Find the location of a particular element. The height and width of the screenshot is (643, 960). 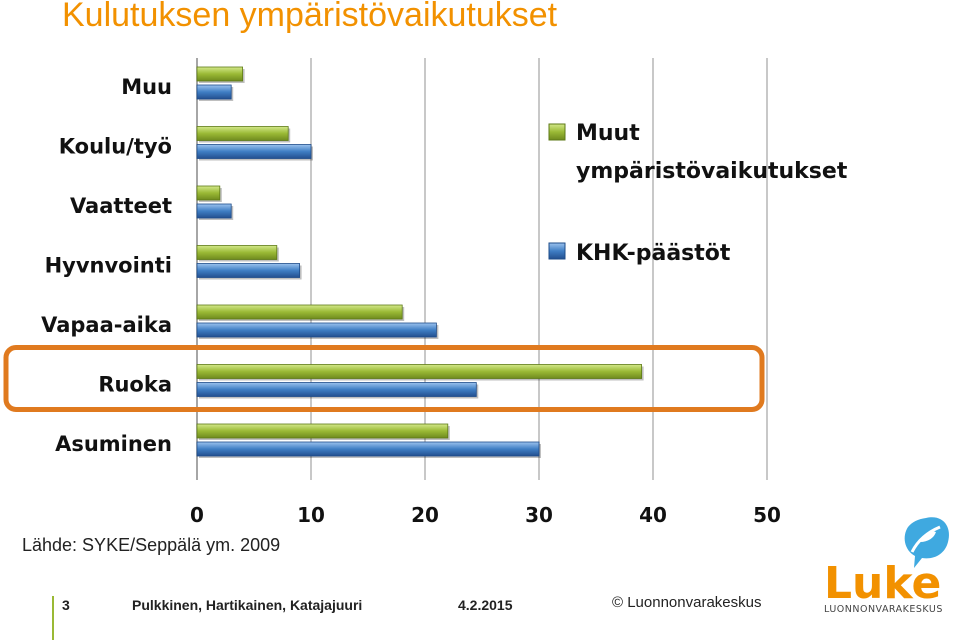

luke-logo: Luke LUONNONVARAKESKUS is located at coordinates (887, 566).